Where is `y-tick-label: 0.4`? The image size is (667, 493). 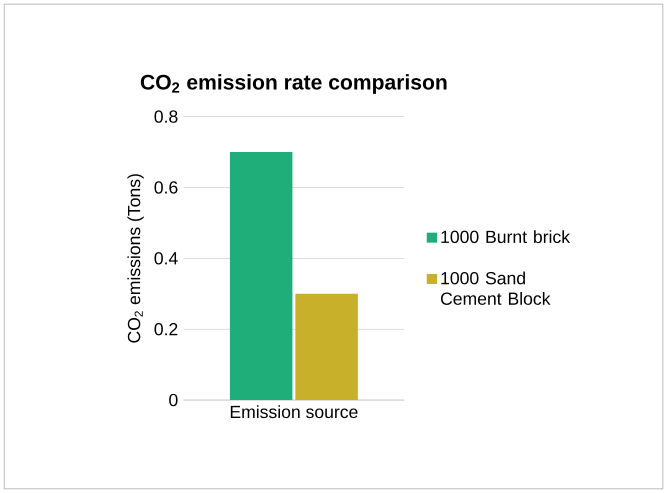 y-tick-label: 0.4 is located at coordinates (166, 258).